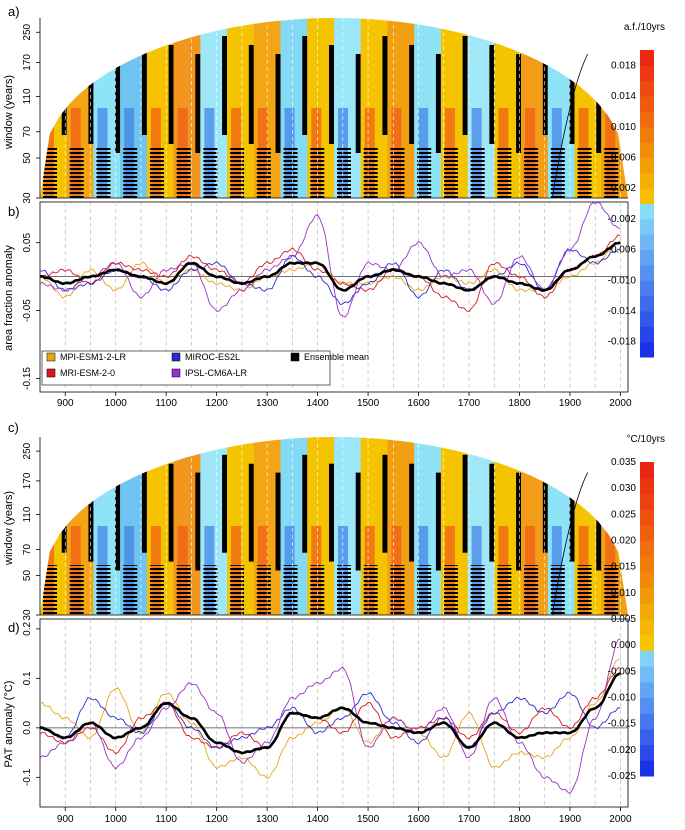  I want to click on panel-b-label: b), so click(14, 211).